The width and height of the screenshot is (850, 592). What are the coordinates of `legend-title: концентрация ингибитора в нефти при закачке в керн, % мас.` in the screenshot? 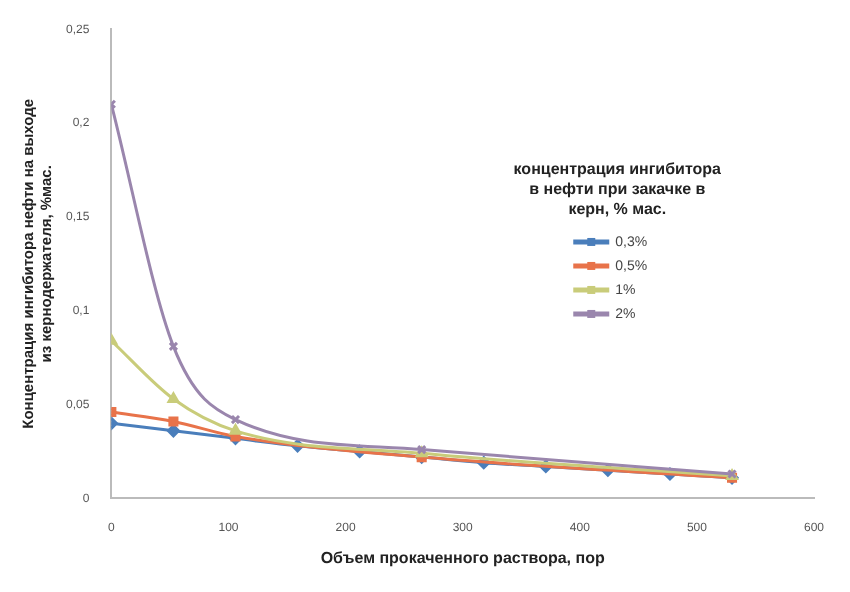 It's located at (618, 189).